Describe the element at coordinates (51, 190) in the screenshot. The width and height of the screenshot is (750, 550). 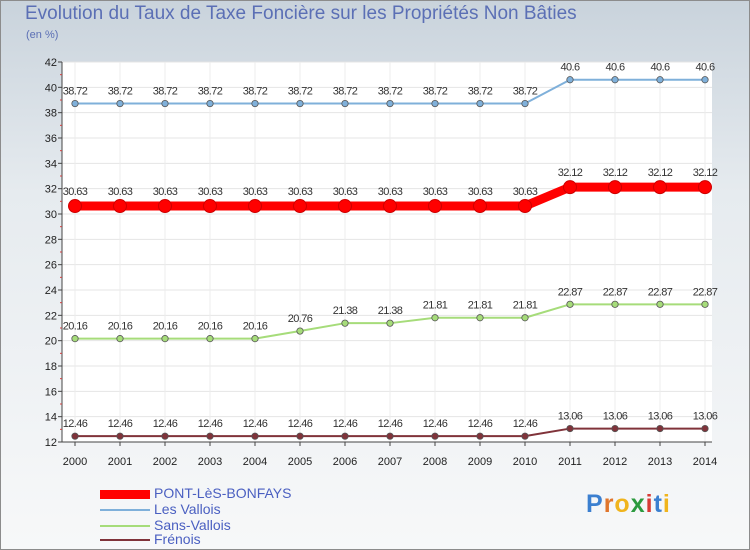
I see `y-tick-label: 32` at that location.